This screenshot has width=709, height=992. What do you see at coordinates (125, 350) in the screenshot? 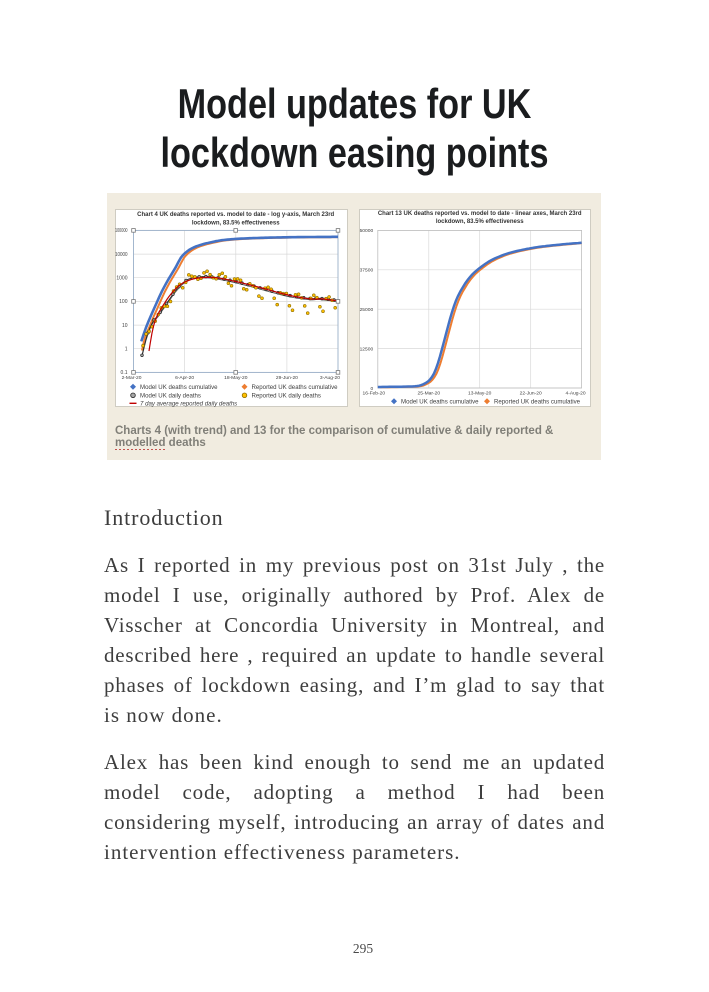
I see `svg-text: 1` at bounding box center [125, 350].